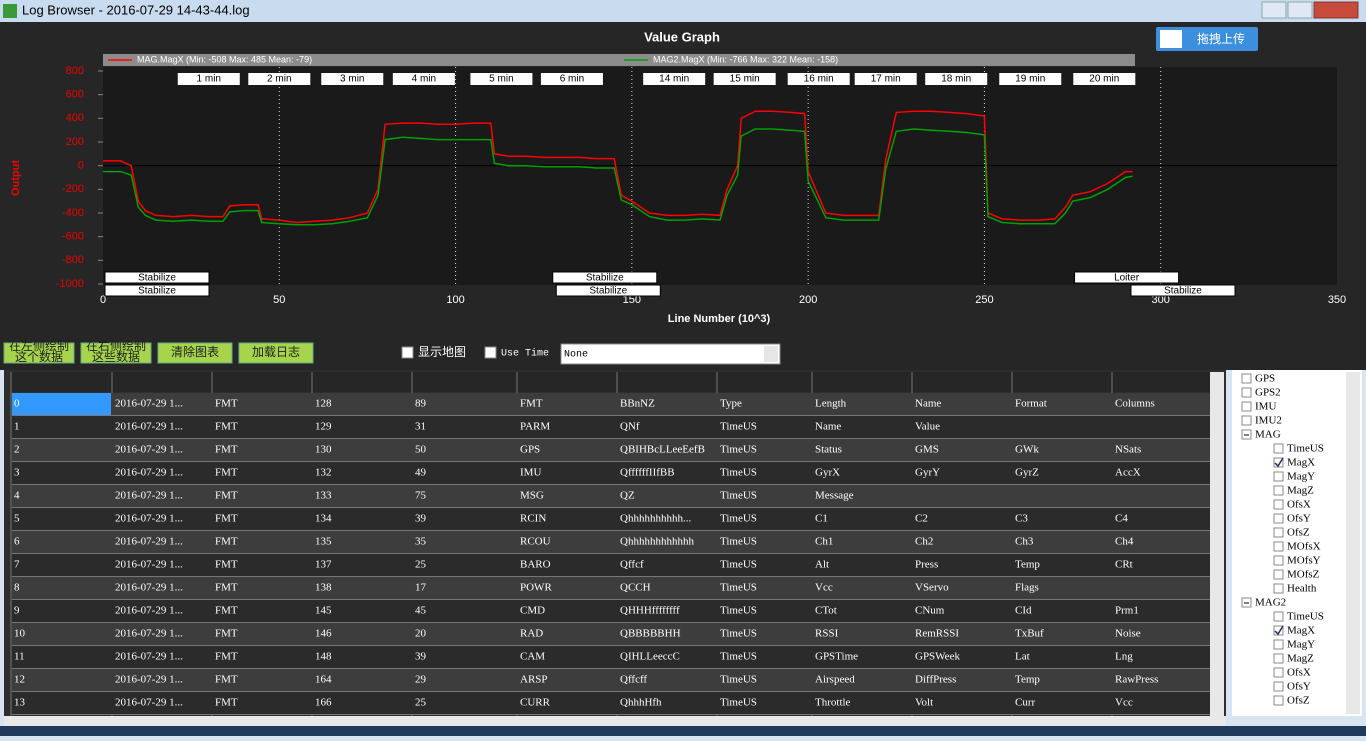 The width and height of the screenshot is (1366, 741). What do you see at coordinates (827, 634) in the screenshot?
I see `table-cell: RSSI` at bounding box center [827, 634].